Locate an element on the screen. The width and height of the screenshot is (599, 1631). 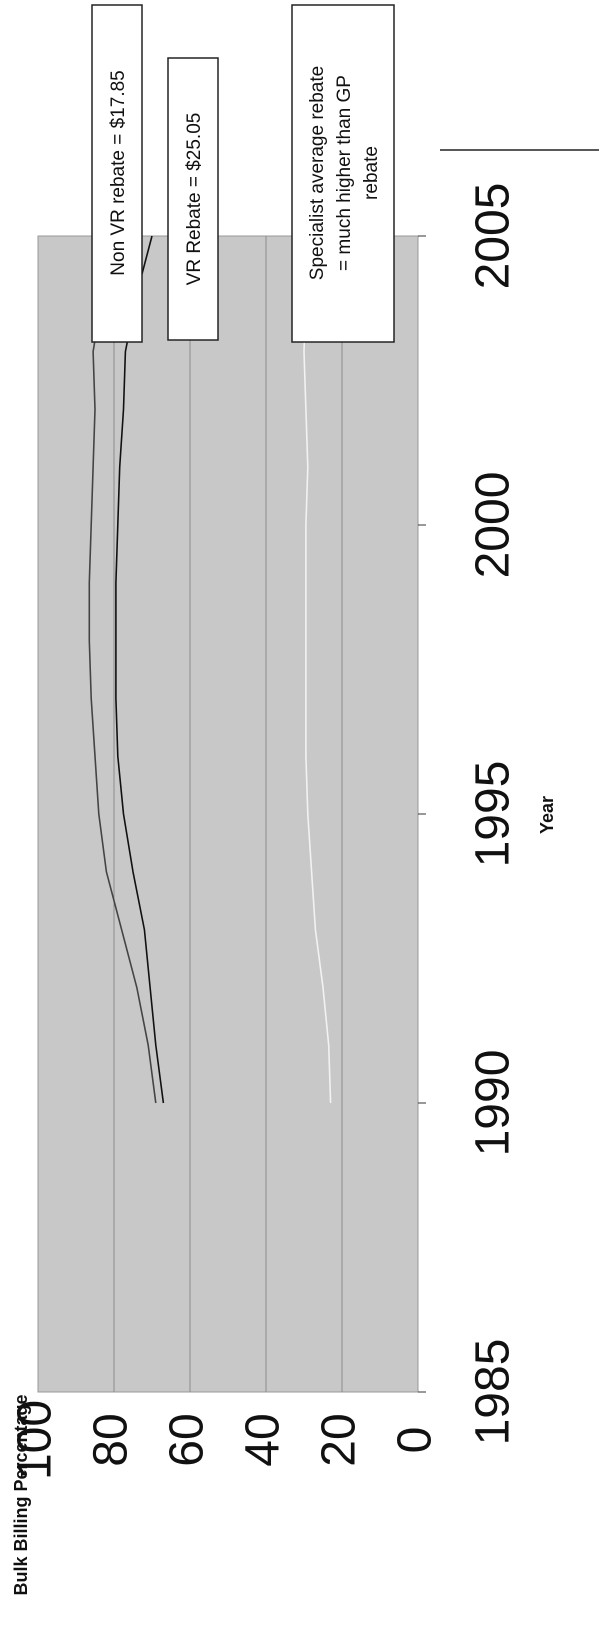
y-tick-label: 0 is located at coordinates (415, 1440).